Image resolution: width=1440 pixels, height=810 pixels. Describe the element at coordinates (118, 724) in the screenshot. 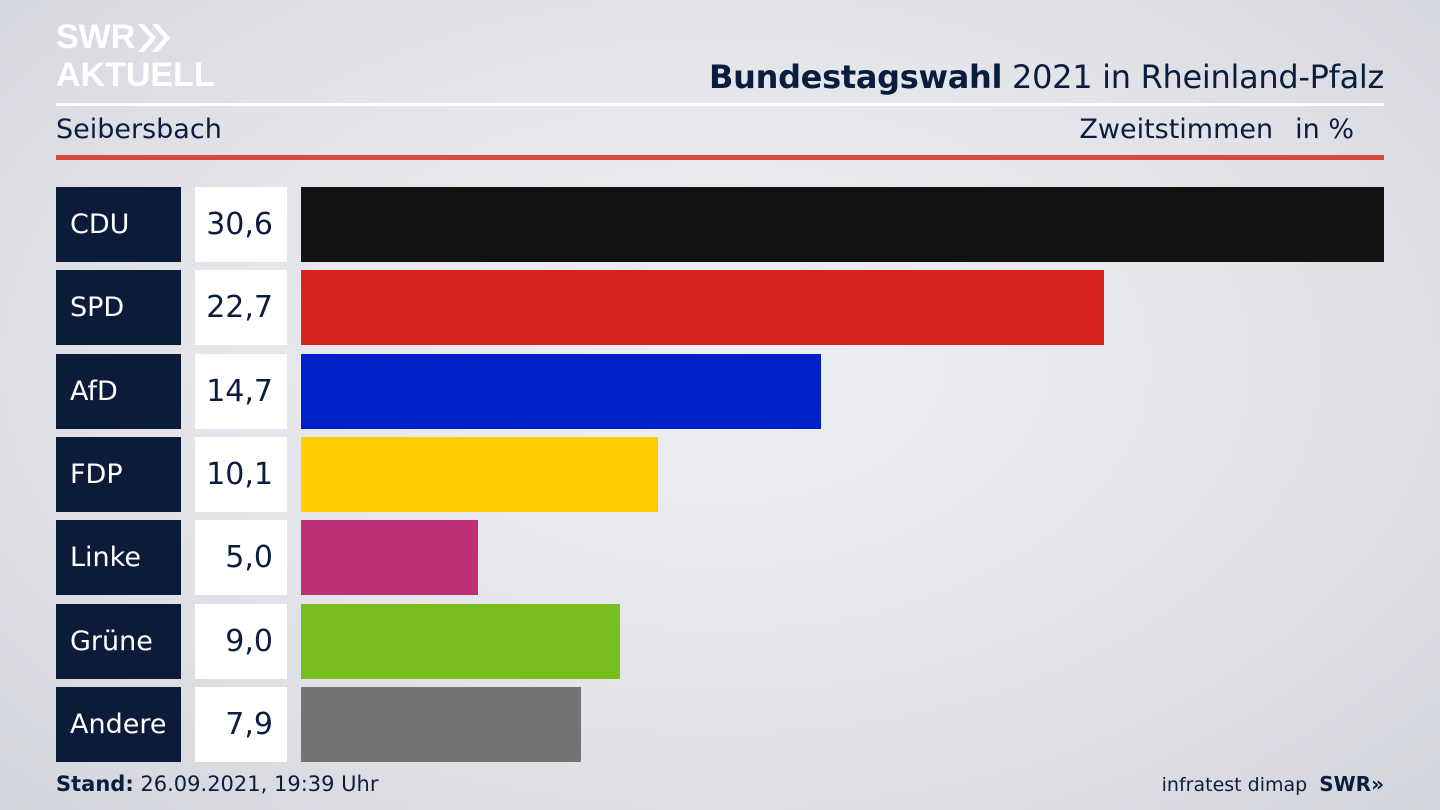

I see `party-label: Andere` at that location.